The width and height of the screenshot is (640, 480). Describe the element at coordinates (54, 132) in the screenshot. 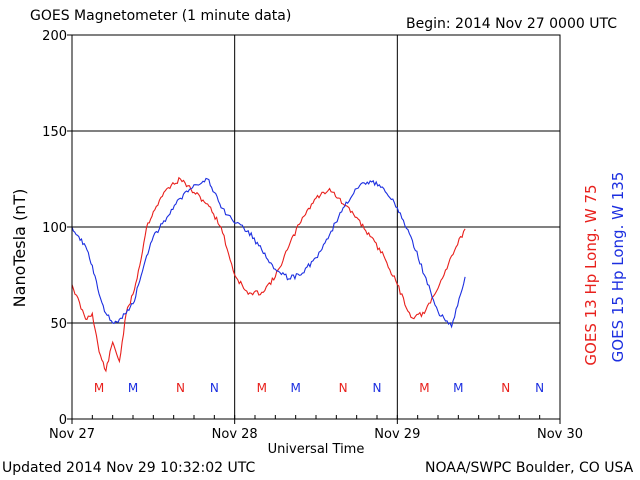

I see `y-tick-label: 150` at that location.